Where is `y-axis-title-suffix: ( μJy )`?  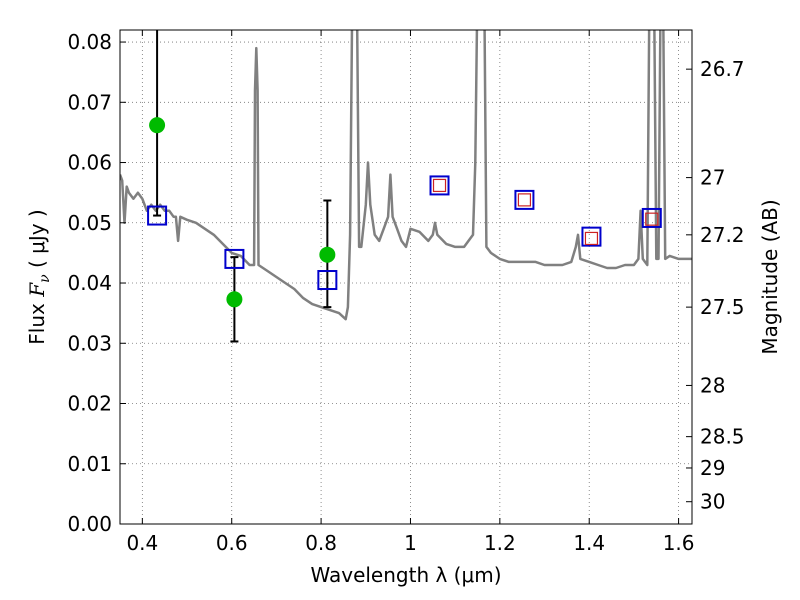
y-axis-title-suffix: ( μJy ) is located at coordinates (37, 241).